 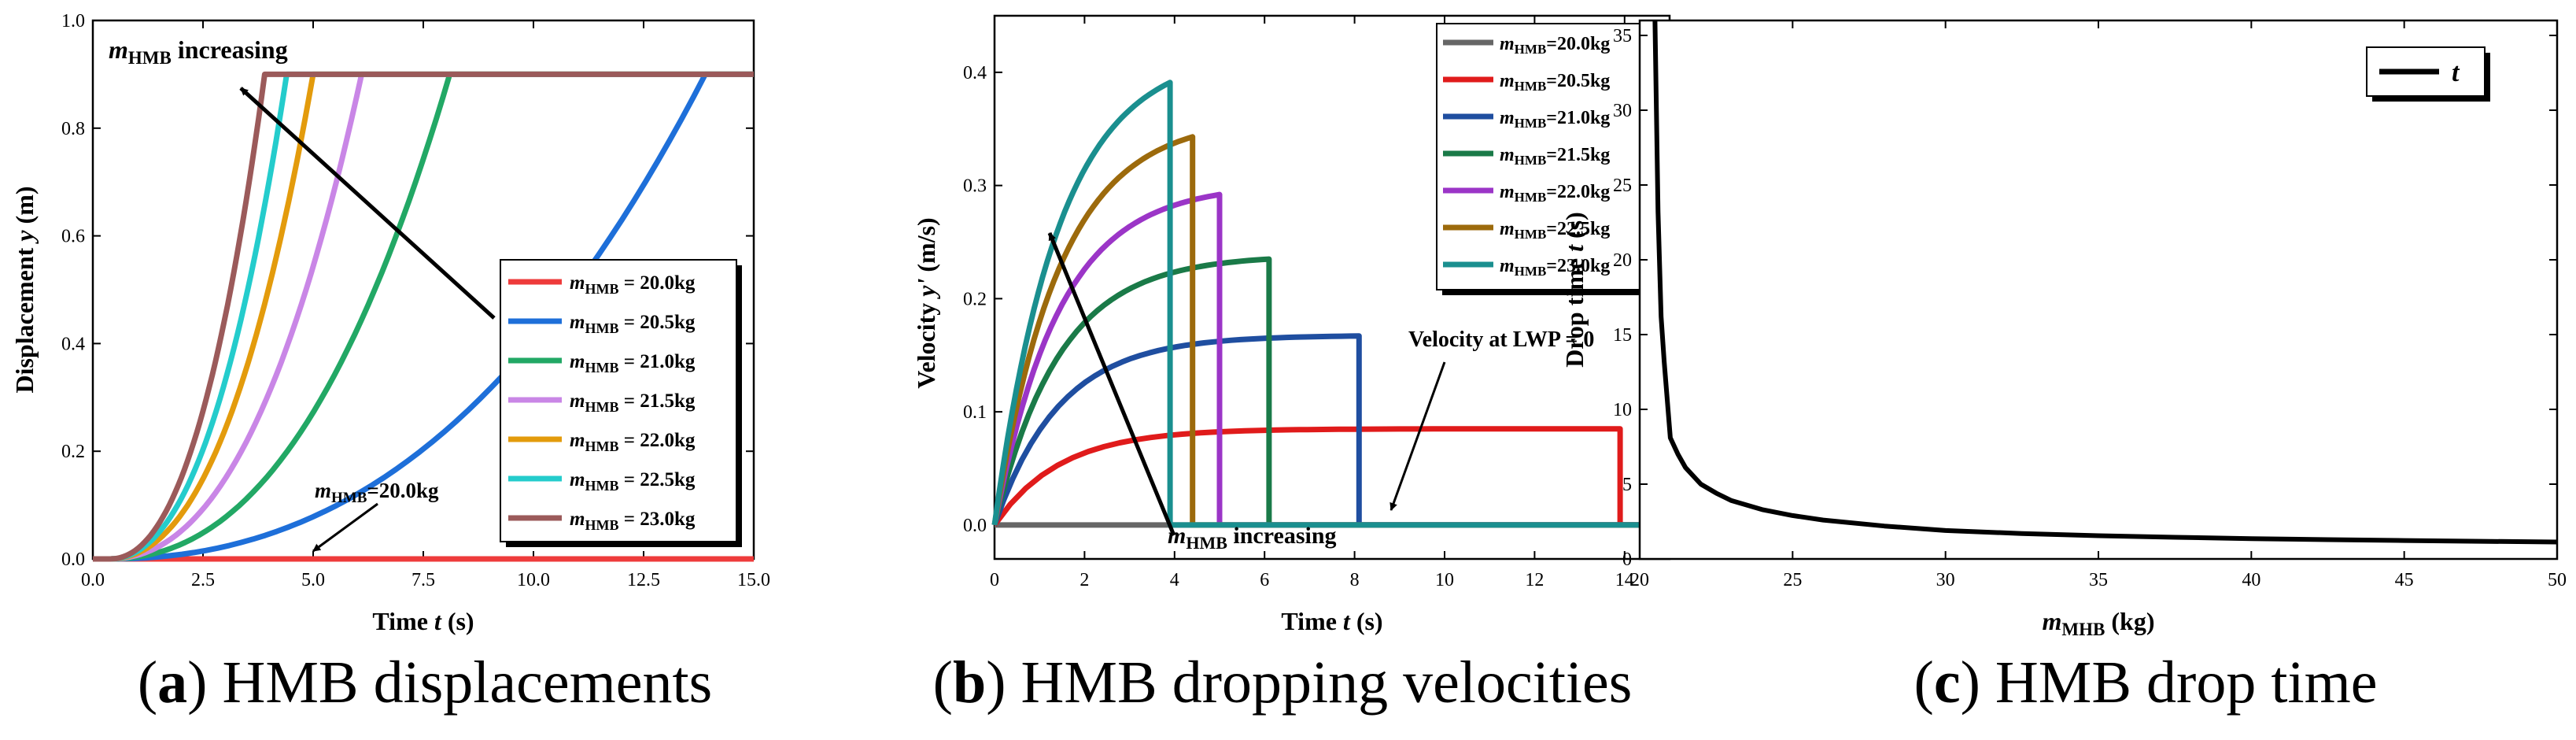 I want to click on legend-label: mHMB = 22.5kg, so click(x=633, y=481).